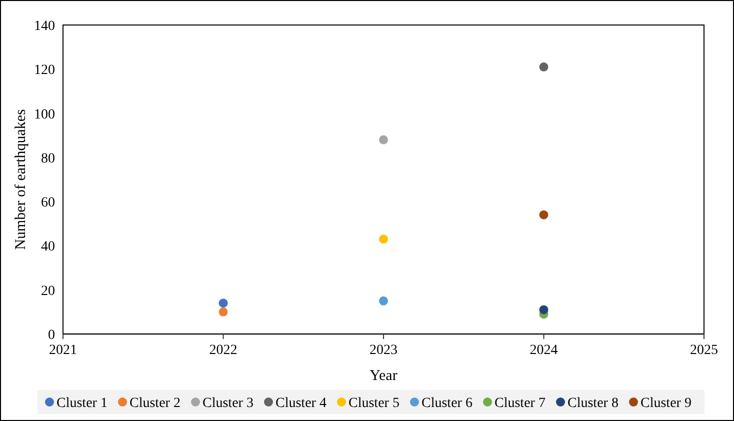 This screenshot has height=421, width=734. I want to click on legend-label: Cluster 4, so click(301, 403).